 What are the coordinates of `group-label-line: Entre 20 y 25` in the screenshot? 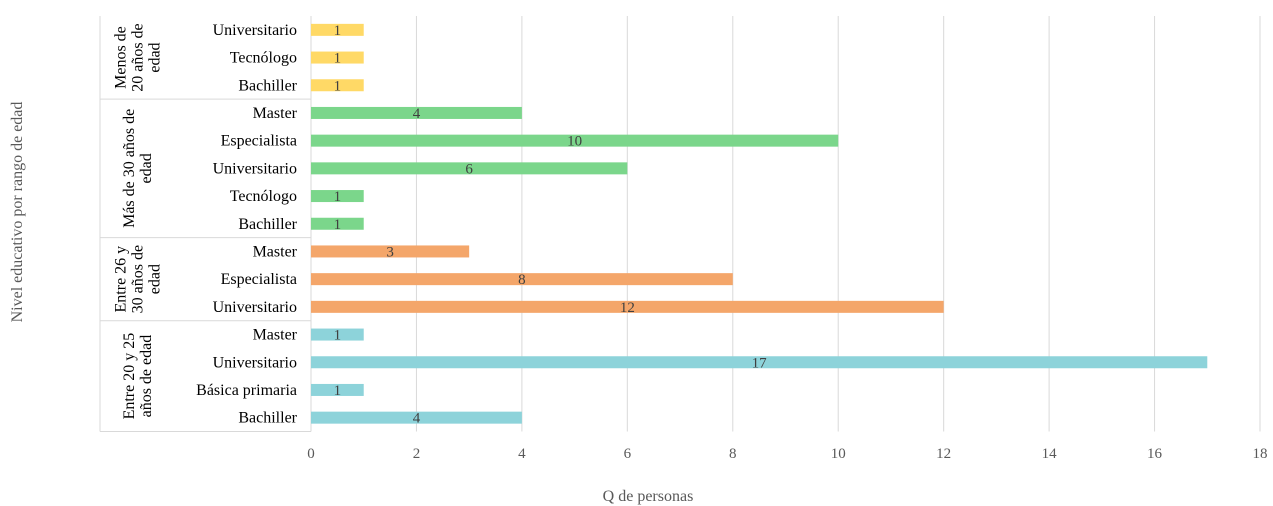 It's located at (129, 376).